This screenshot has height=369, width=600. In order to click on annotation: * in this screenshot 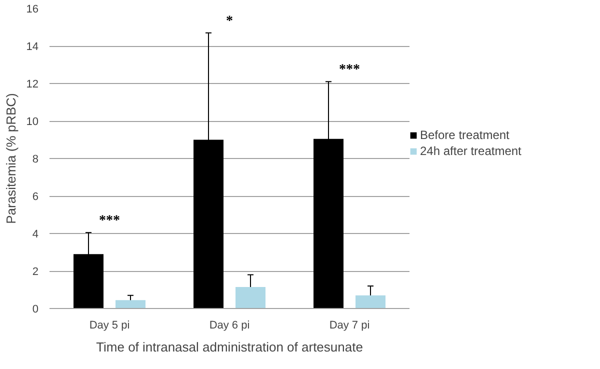, I will do `click(229, 21)`.